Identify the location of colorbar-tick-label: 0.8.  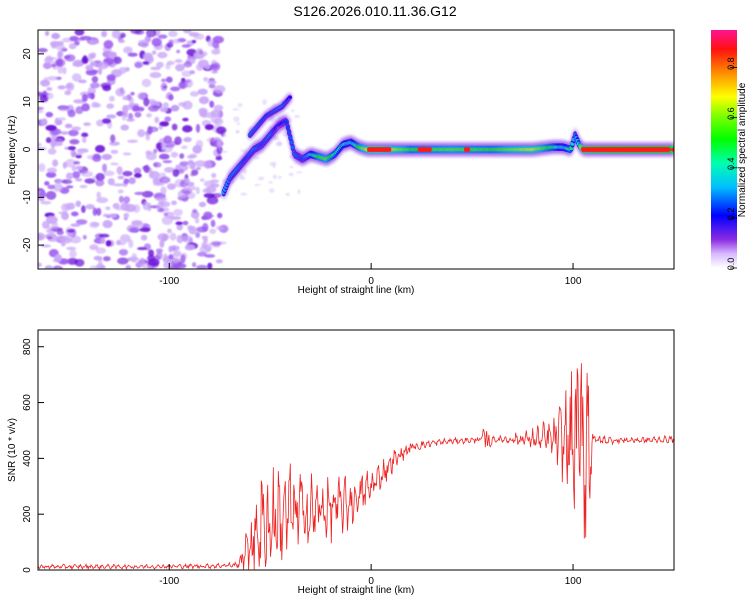
(731, 63).